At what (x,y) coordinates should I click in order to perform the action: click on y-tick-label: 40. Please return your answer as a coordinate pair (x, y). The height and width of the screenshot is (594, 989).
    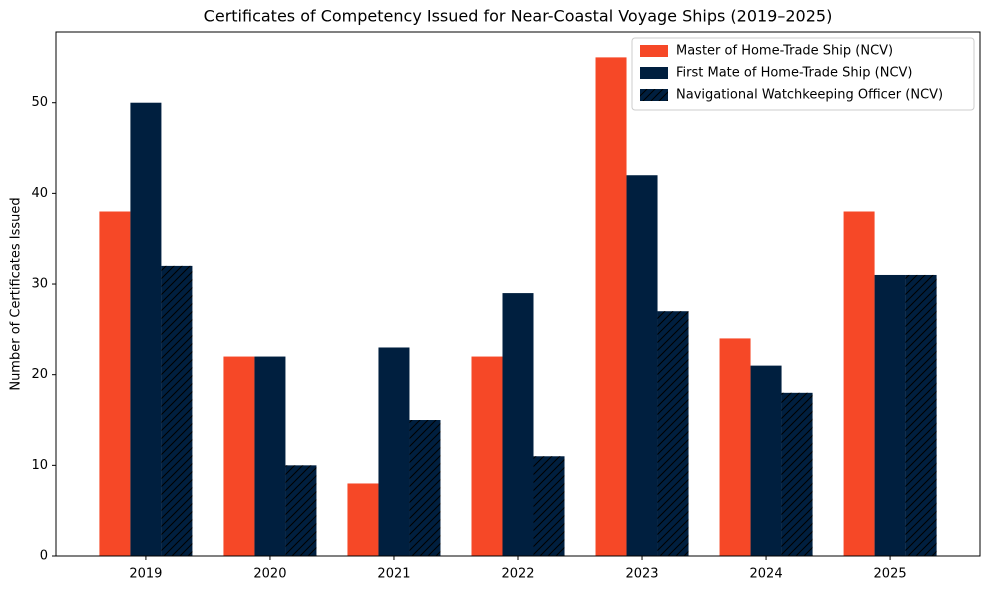
    Looking at the image, I should click on (39, 193).